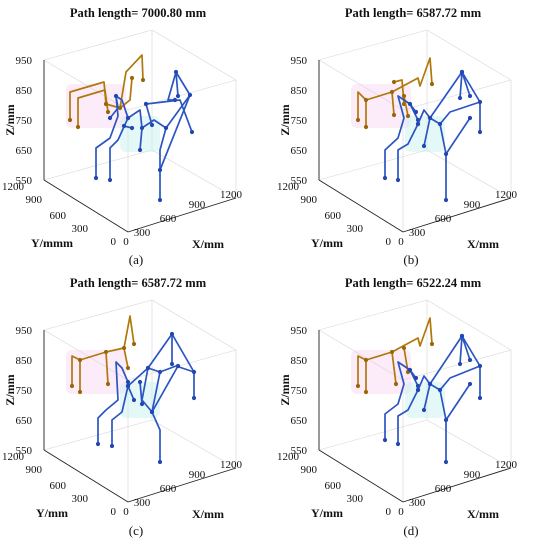 This screenshot has width=550, height=541. What do you see at coordinates (24, 451) in the screenshot?
I see `z-tick-label: 550` at bounding box center [24, 451].